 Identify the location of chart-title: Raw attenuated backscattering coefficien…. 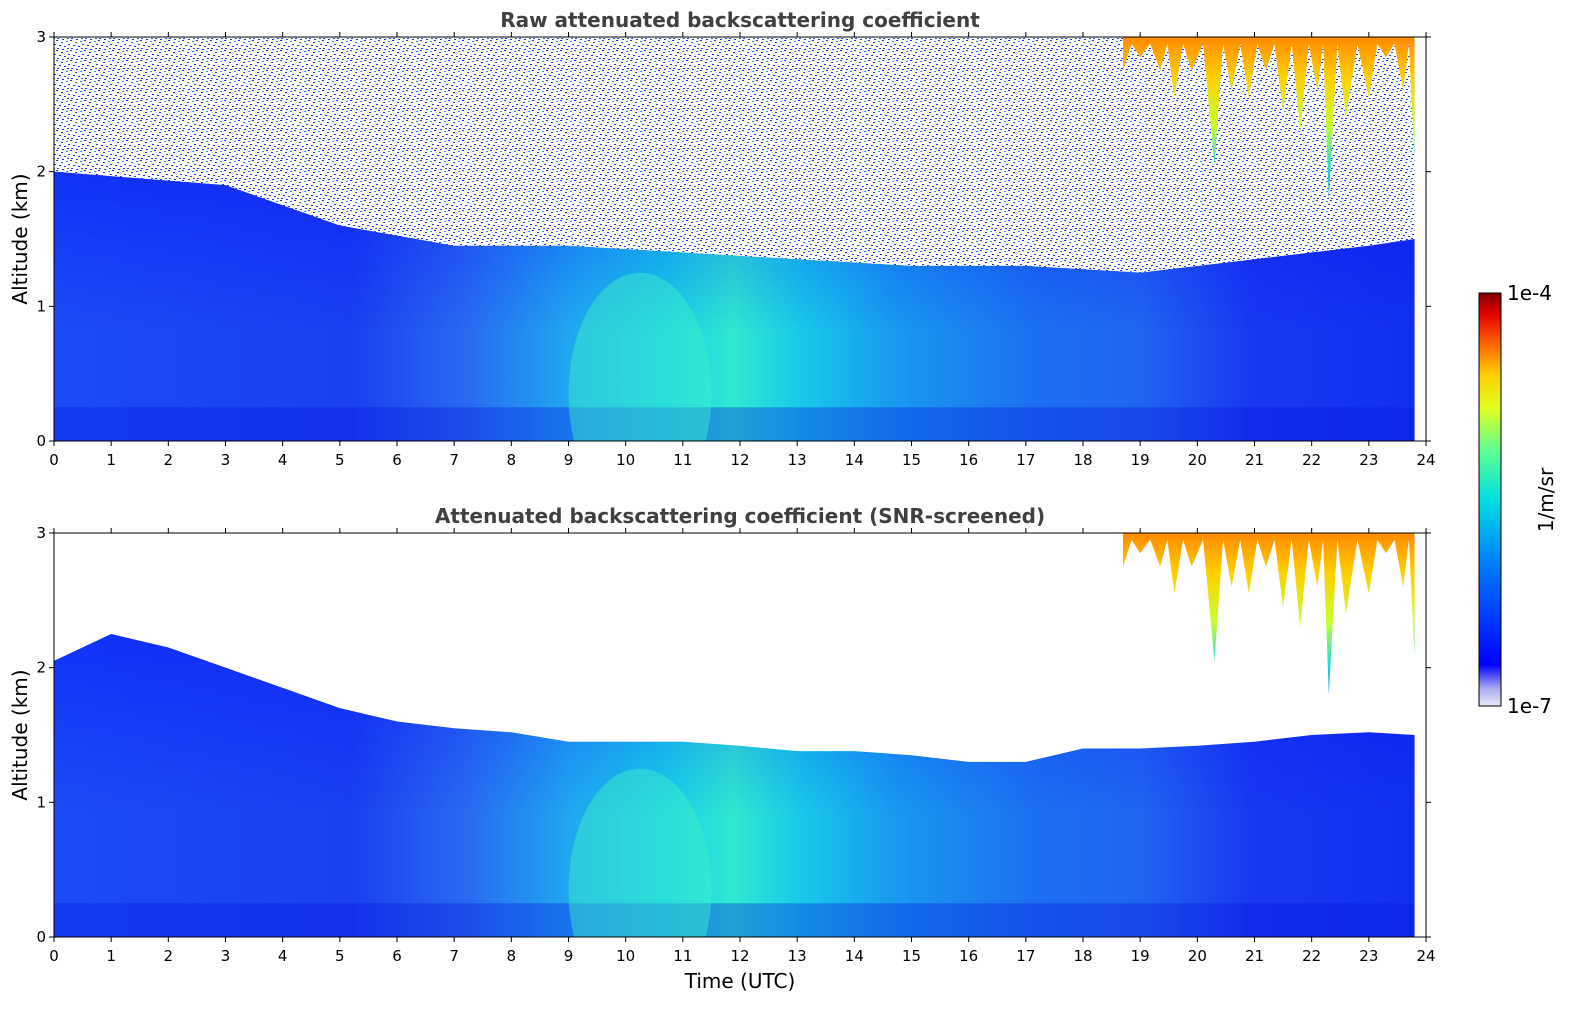
(740, 20).